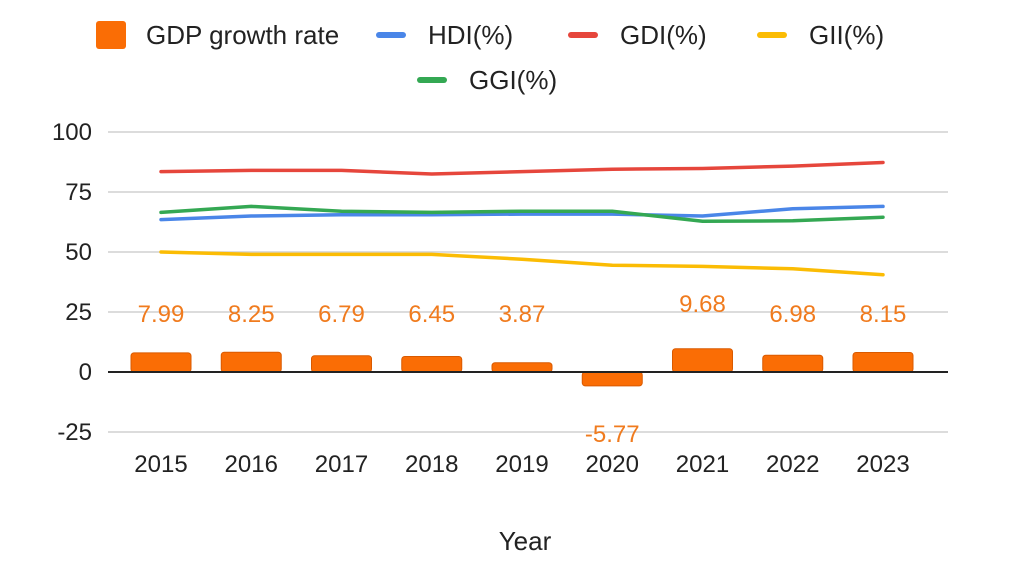 Image resolution: width=1024 pixels, height=569 pixels. What do you see at coordinates (251, 362) in the screenshot?
I see `bar-2016` at bounding box center [251, 362].